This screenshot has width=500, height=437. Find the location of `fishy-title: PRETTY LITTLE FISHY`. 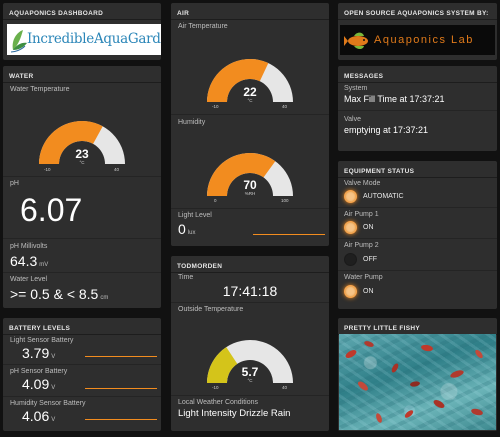

fishy-title: PRETTY LITTLE FISHY is located at coordinates (417, 326).